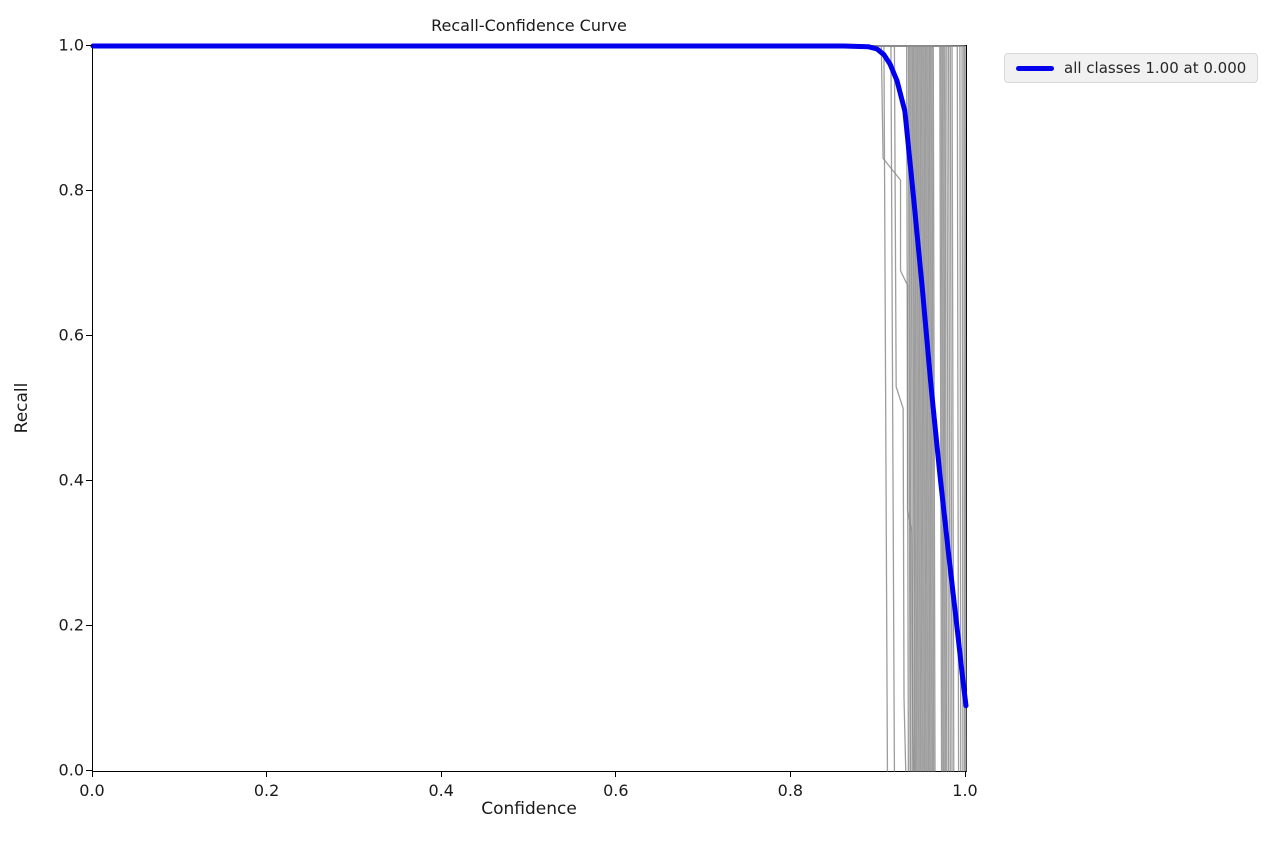 The height and width of the screenshot is (853, 1280). I want to click on chart-title: Recall-Confidence Curve, so click(529, 25).